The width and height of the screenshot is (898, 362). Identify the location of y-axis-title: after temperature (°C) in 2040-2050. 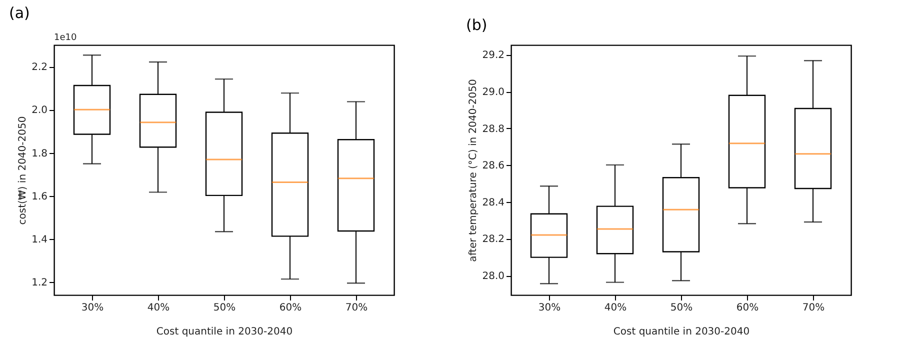
(474, 170).